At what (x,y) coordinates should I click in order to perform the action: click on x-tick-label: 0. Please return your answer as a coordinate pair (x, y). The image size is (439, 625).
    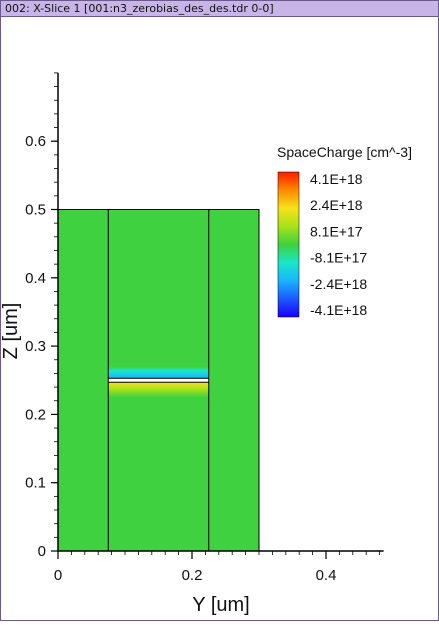
    Looking at the image, I should click on (58, 575).